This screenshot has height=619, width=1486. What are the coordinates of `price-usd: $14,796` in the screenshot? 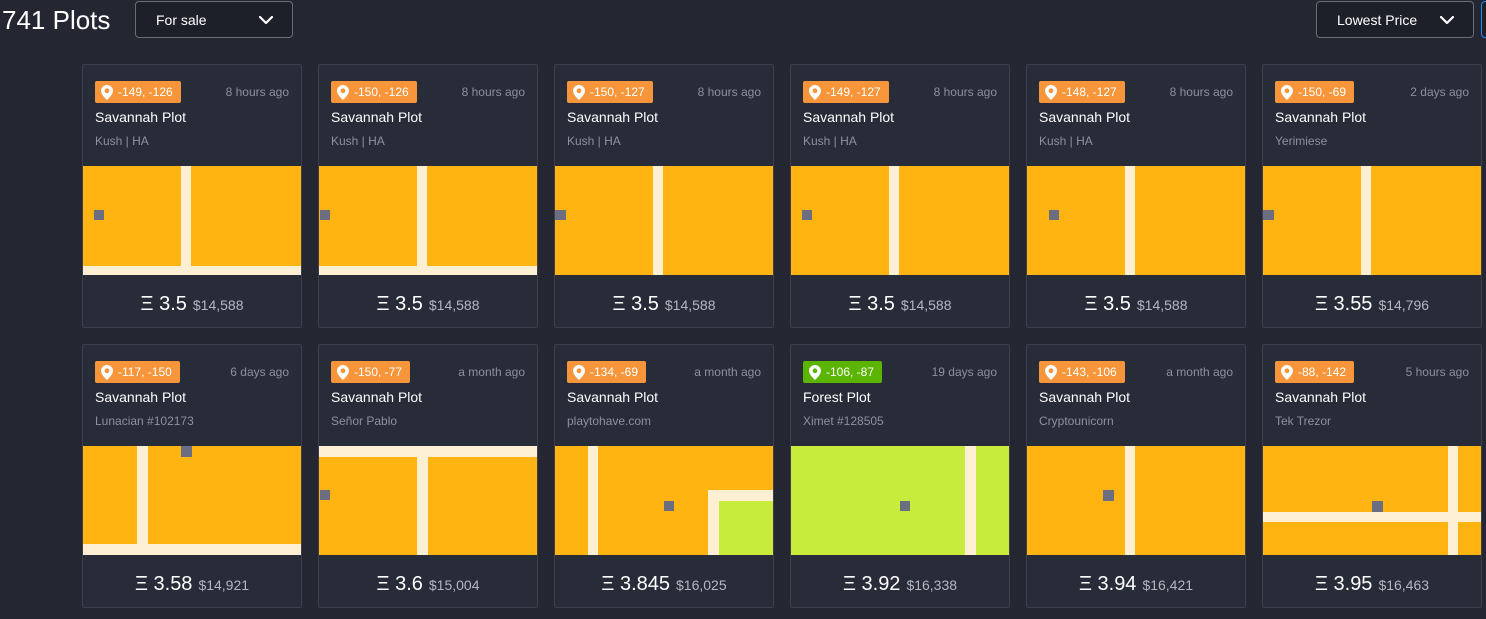 It's located at (1404, 305).